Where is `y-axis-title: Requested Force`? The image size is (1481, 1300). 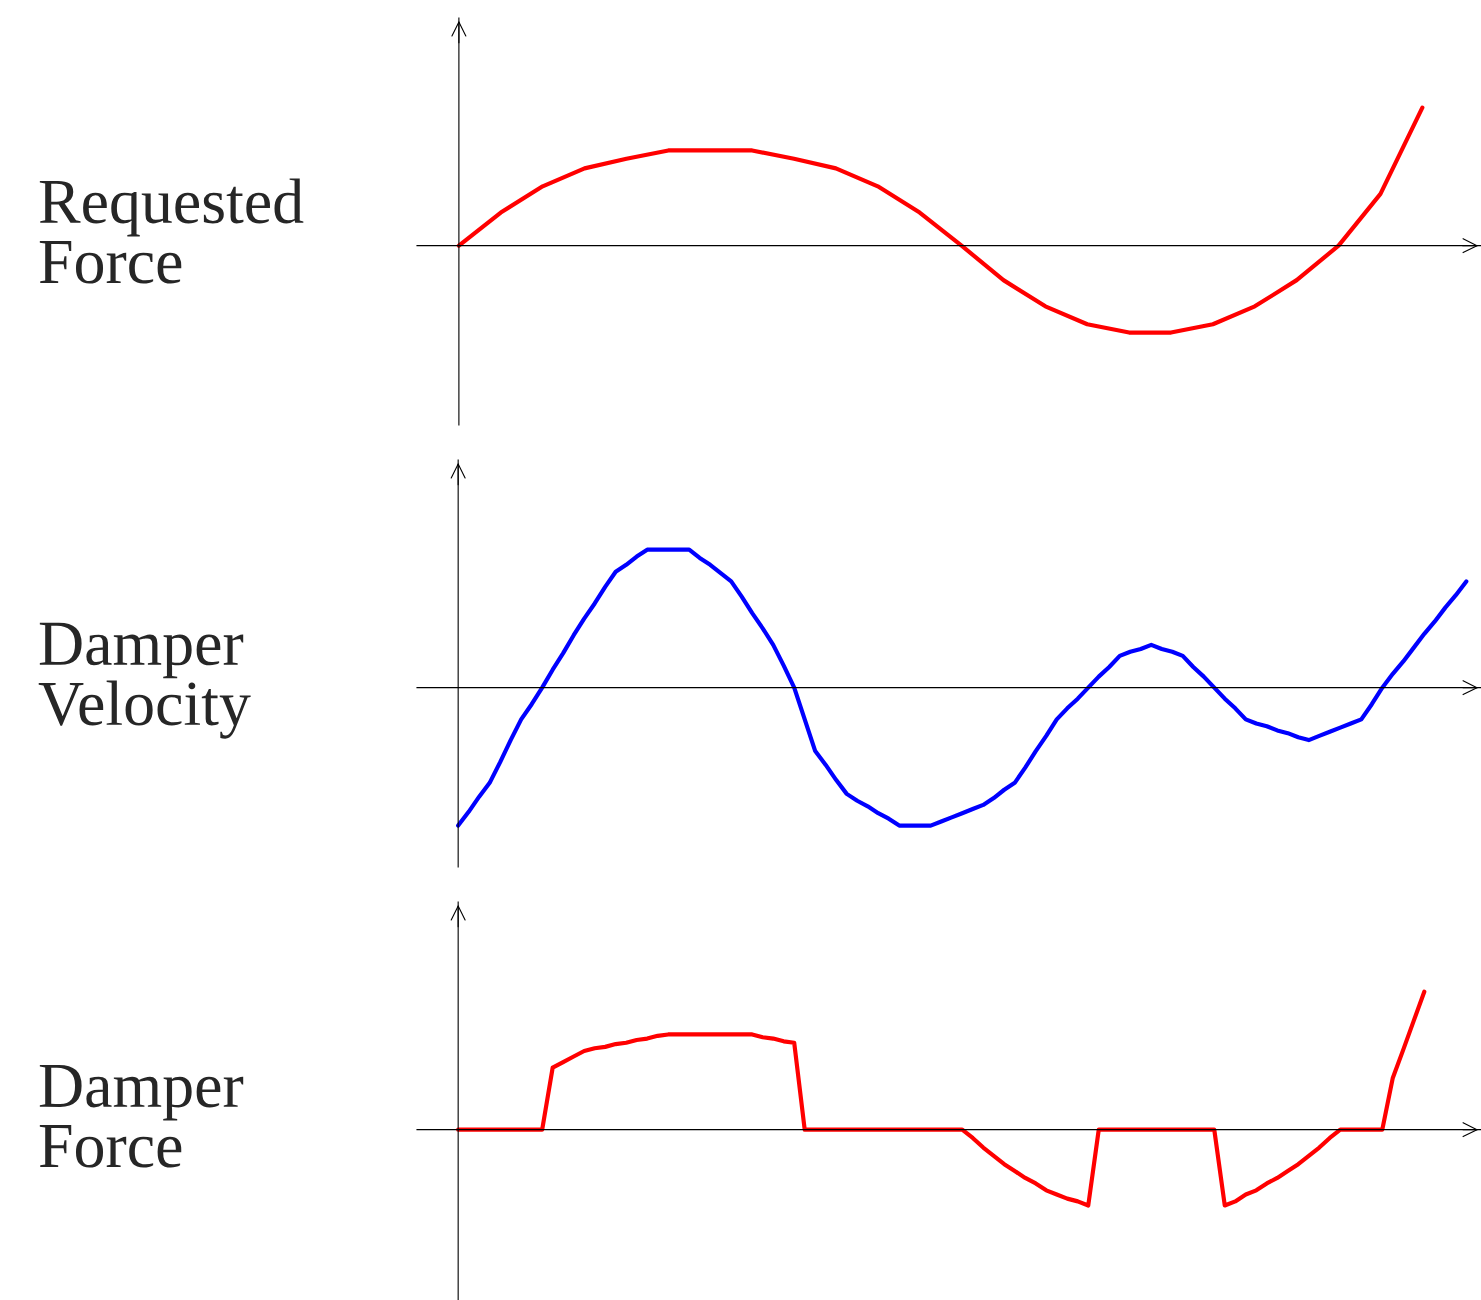
y-axis-title: Requested Force is located at coordinates (171, 231).